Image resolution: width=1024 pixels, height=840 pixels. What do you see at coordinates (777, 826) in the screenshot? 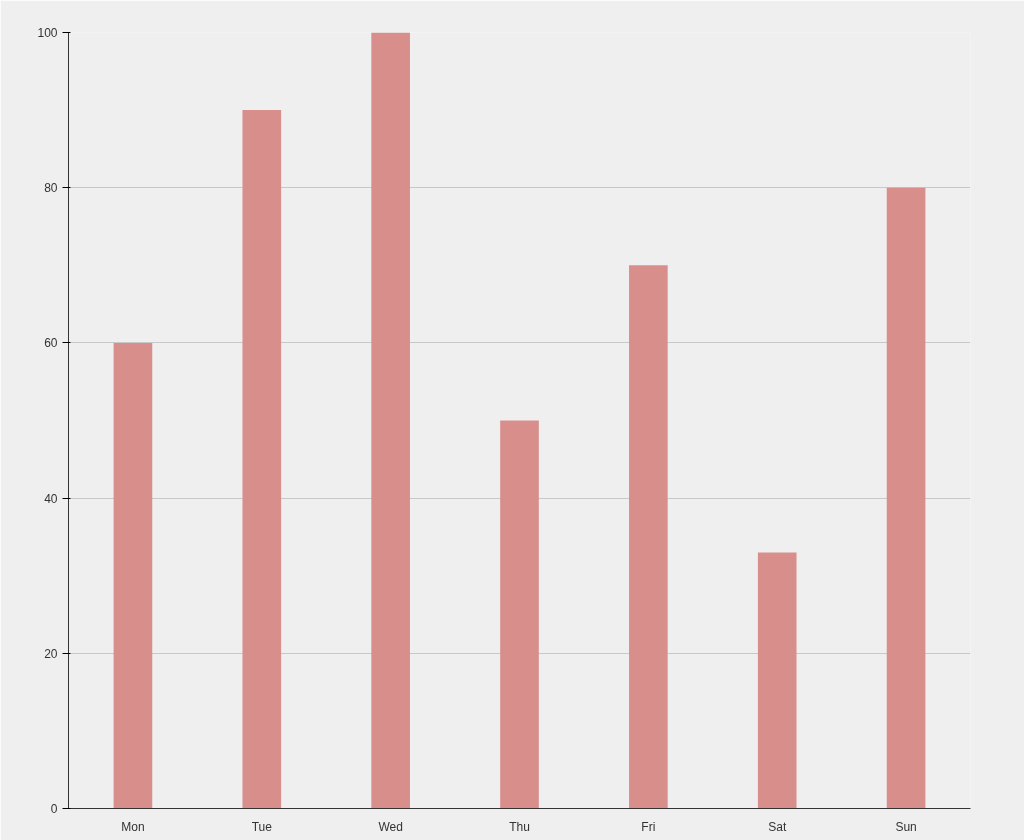
I see `x-tick-label: Sat` at bounding box center [777, 826].